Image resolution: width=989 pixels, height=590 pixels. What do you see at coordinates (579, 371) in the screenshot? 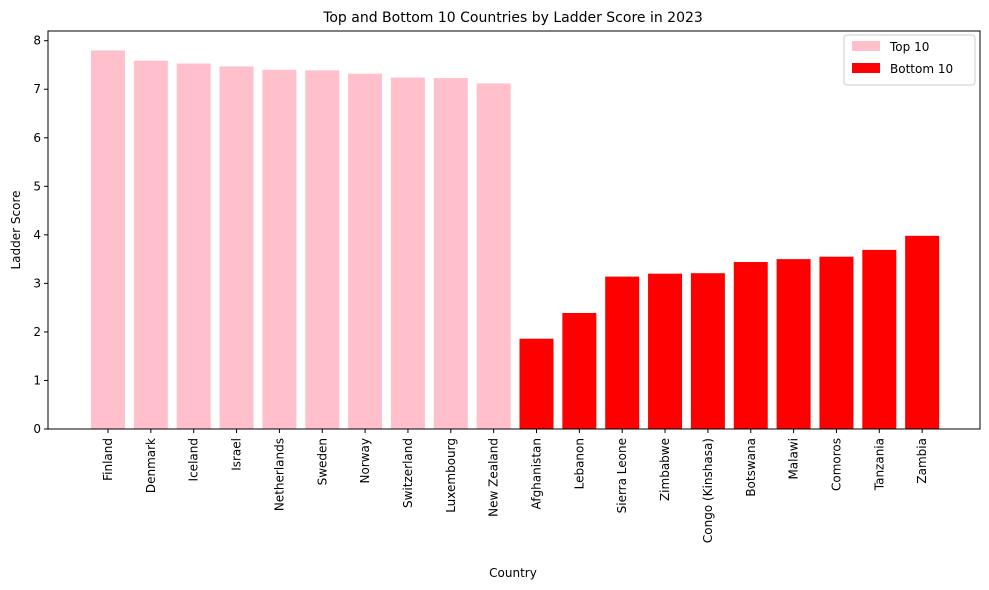
I see `bar-lebanon` at bounding box center [579, 371].